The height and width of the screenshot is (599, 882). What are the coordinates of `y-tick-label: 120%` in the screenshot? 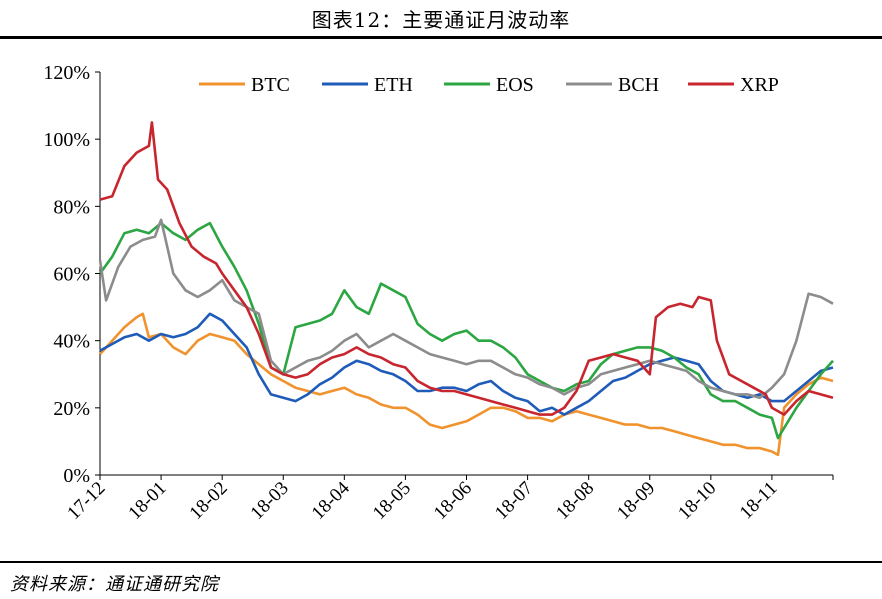 It's located at (66, 73).